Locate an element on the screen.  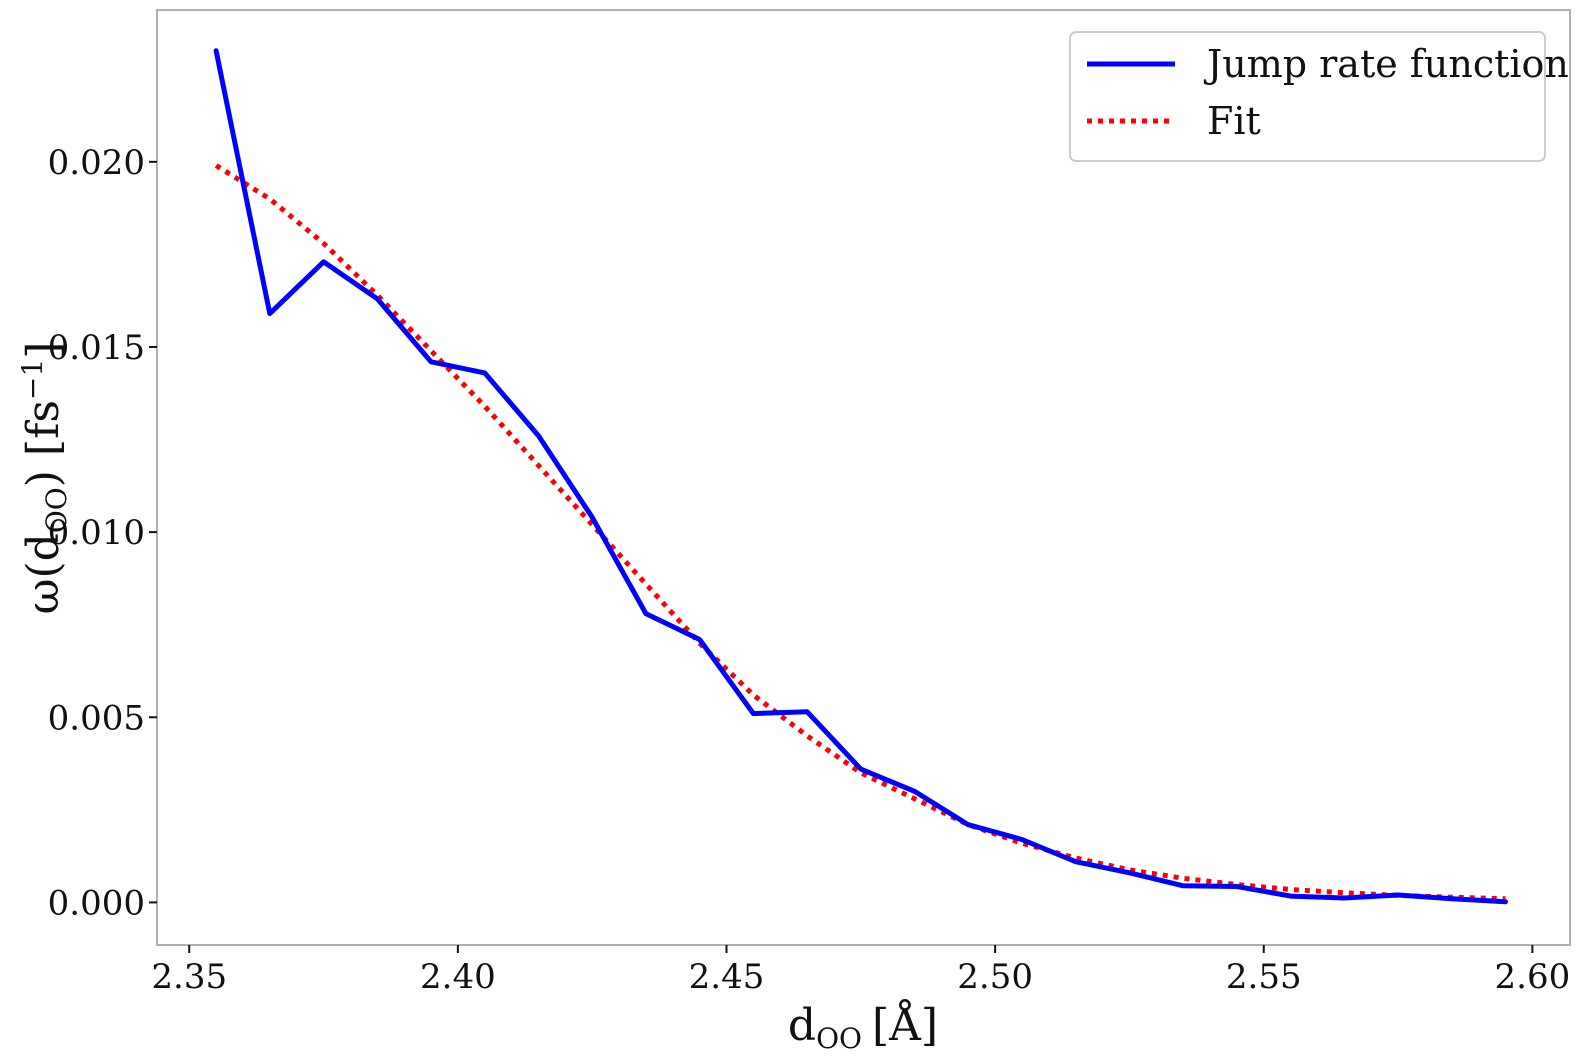
x-tick-label-3: 2.50 is located at coordinates (995, 977).